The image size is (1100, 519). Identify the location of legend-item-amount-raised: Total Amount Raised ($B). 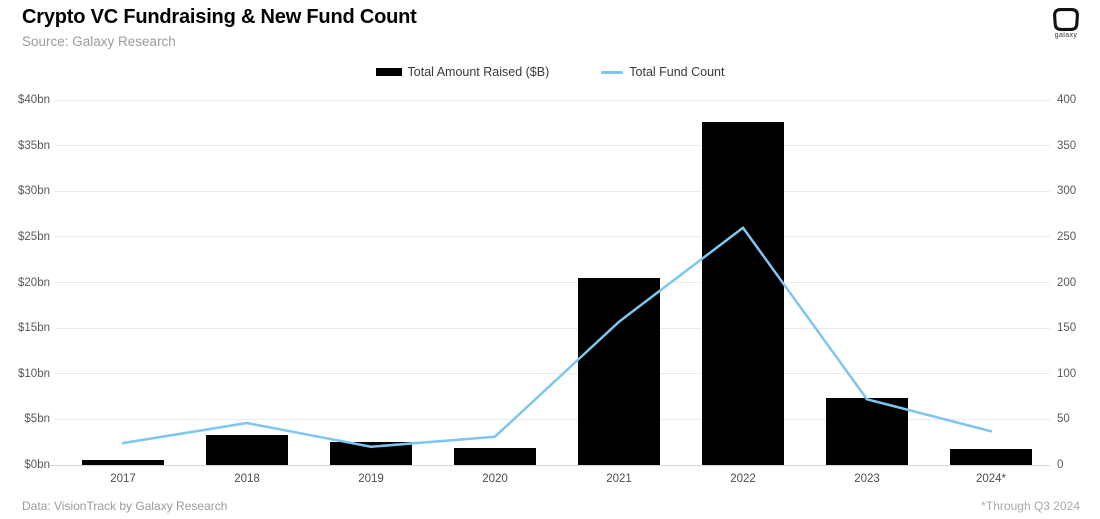
(462, 72).